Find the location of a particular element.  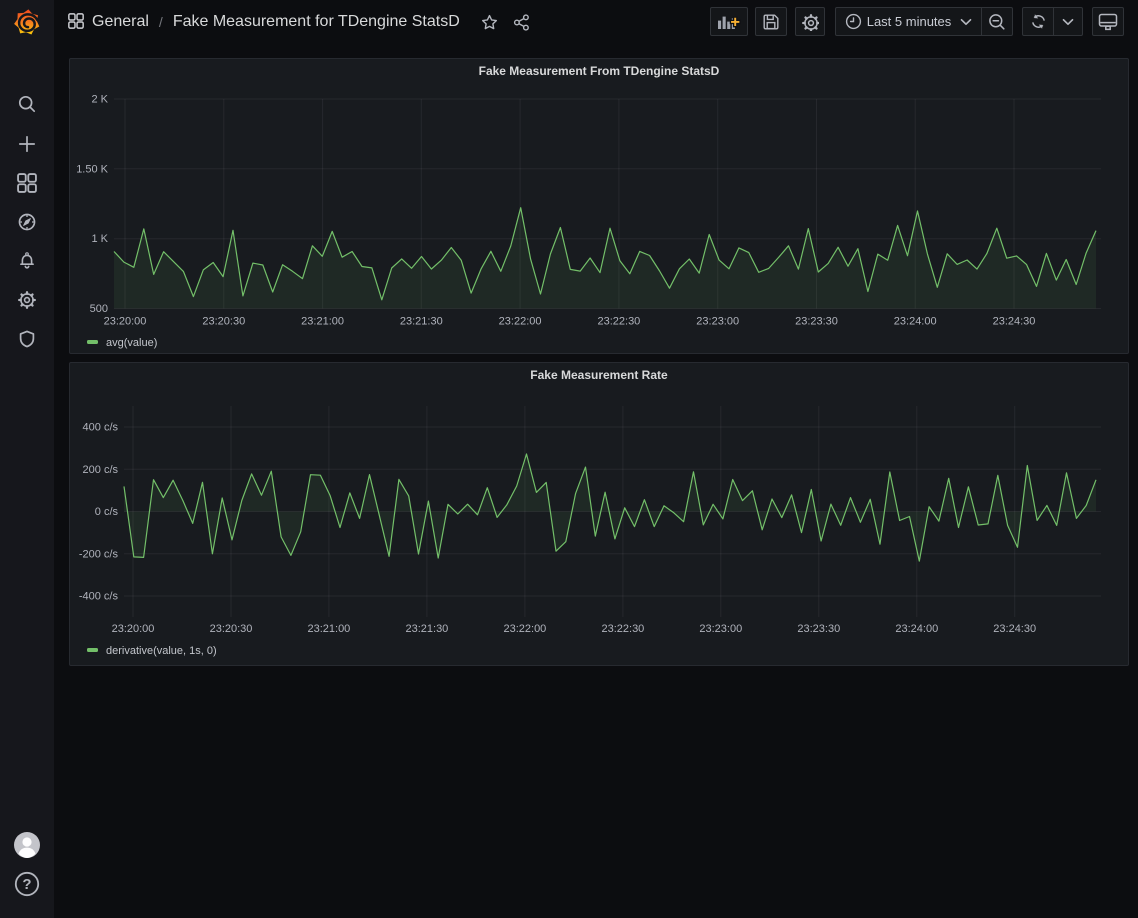

svg-text: avg(value) is located at coordinates (131, 343).